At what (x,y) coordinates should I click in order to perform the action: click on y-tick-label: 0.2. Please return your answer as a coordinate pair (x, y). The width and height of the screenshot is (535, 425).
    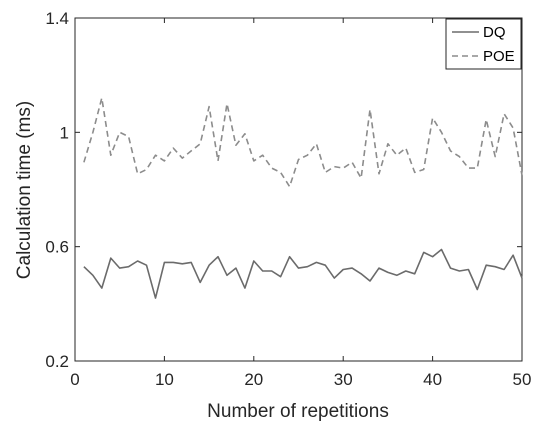
    Looking at the image, I should click on (57, 361).